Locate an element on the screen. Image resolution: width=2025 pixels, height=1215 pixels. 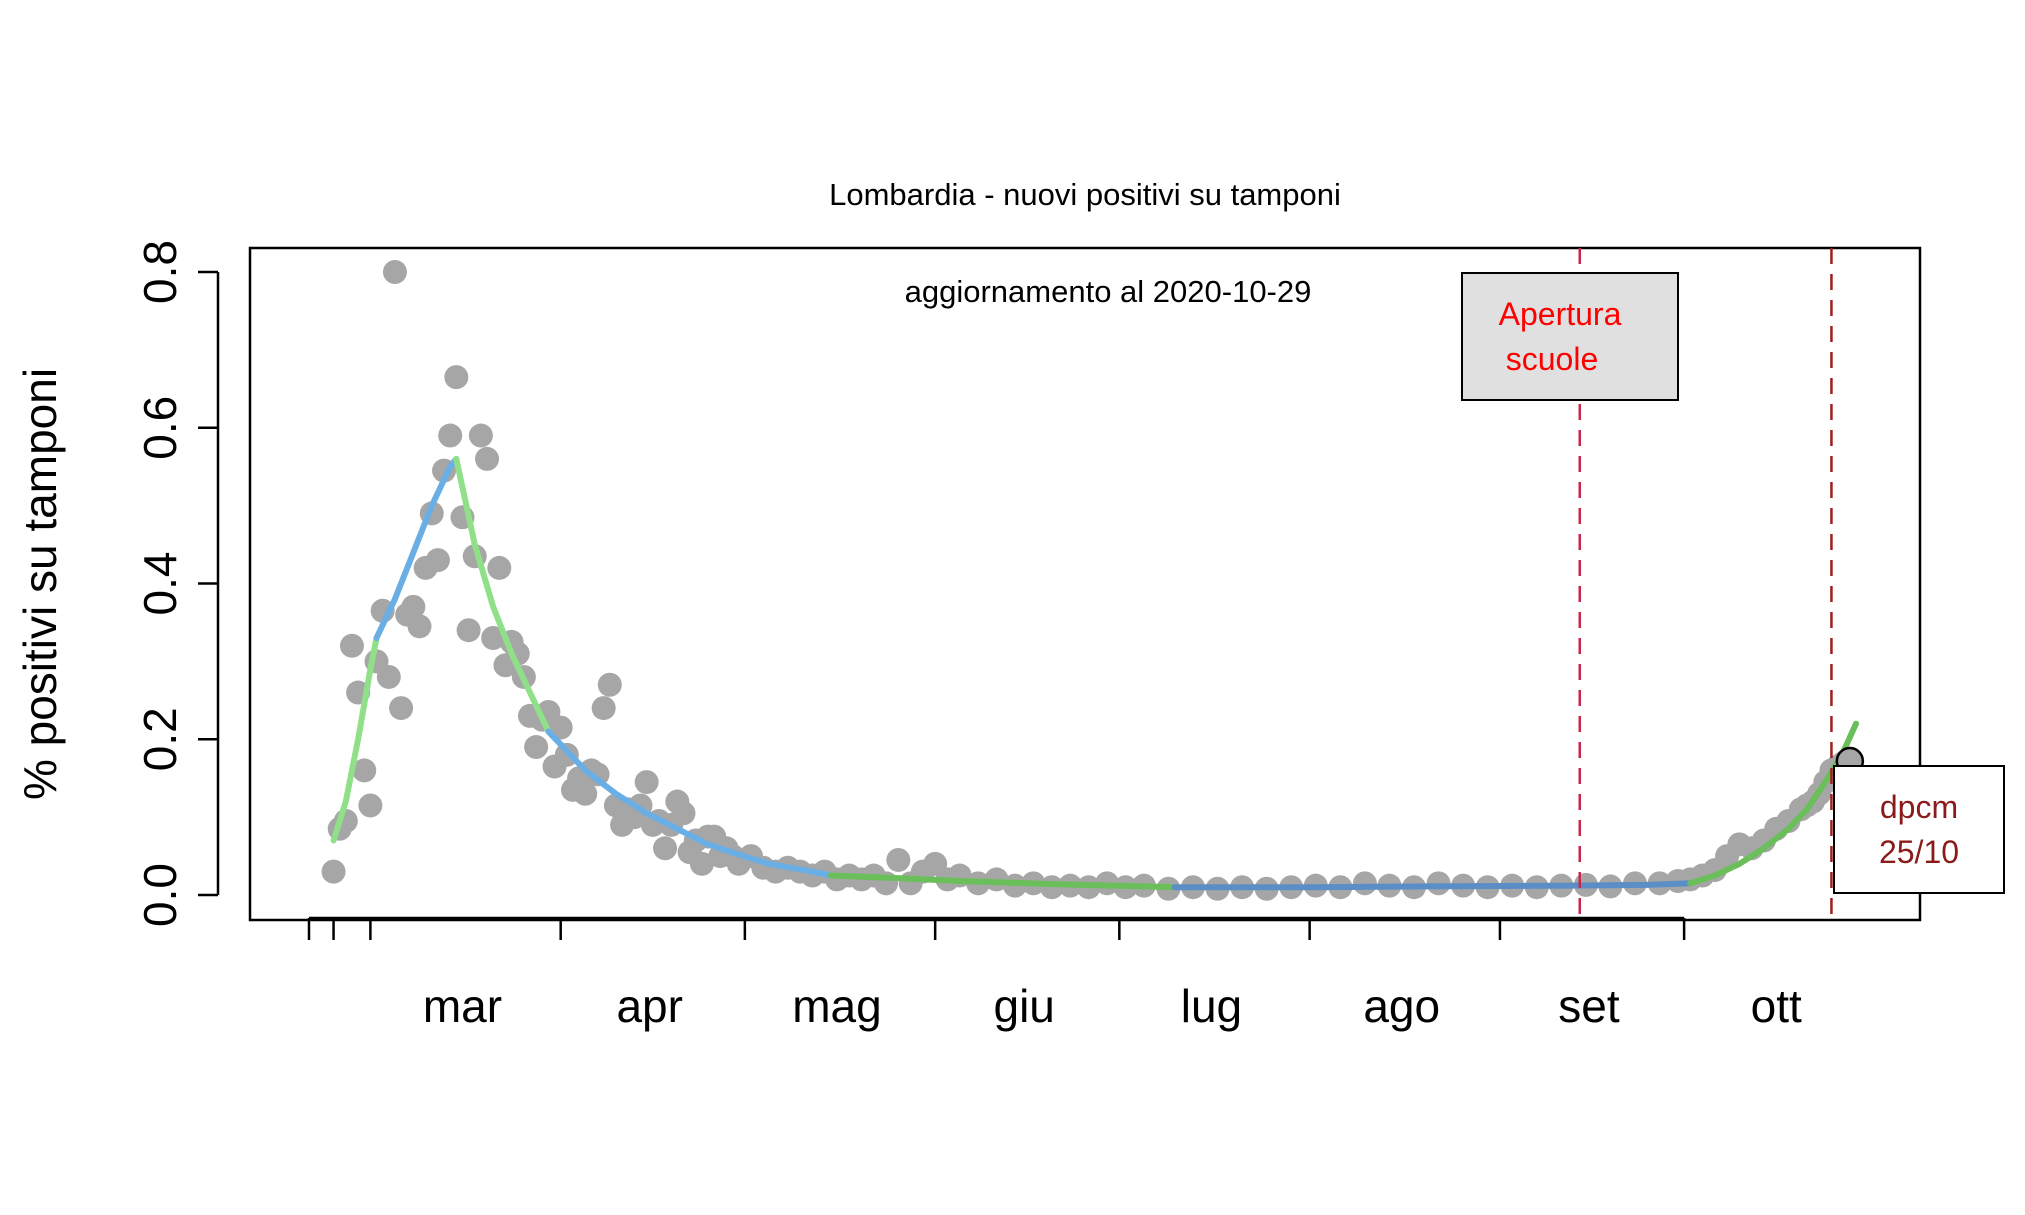
y-tick-label: 0.0 is located at coordinates (160, 895).